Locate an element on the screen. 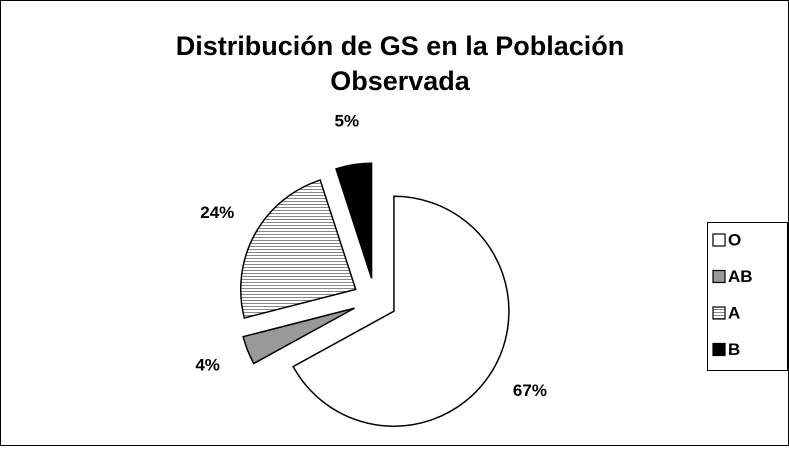  data-label: 5% is located at coordinates (347, 121).